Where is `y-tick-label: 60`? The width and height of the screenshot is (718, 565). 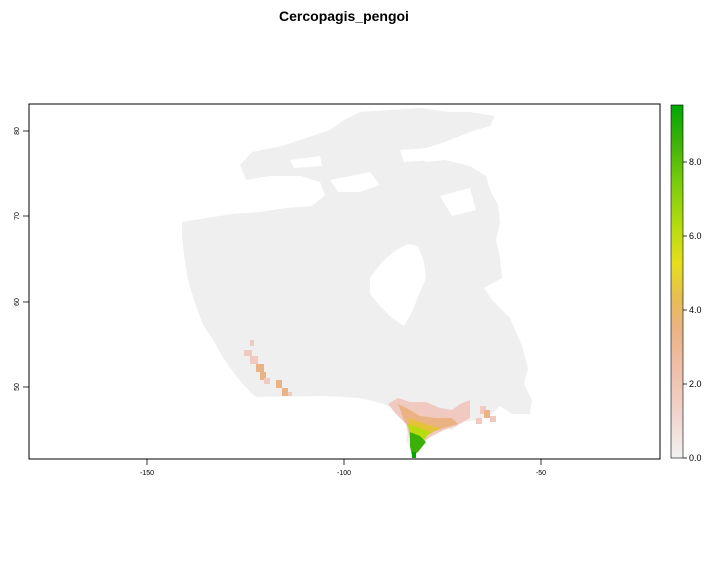 y-tick-label: 60 is located at coordinates (17, 302).